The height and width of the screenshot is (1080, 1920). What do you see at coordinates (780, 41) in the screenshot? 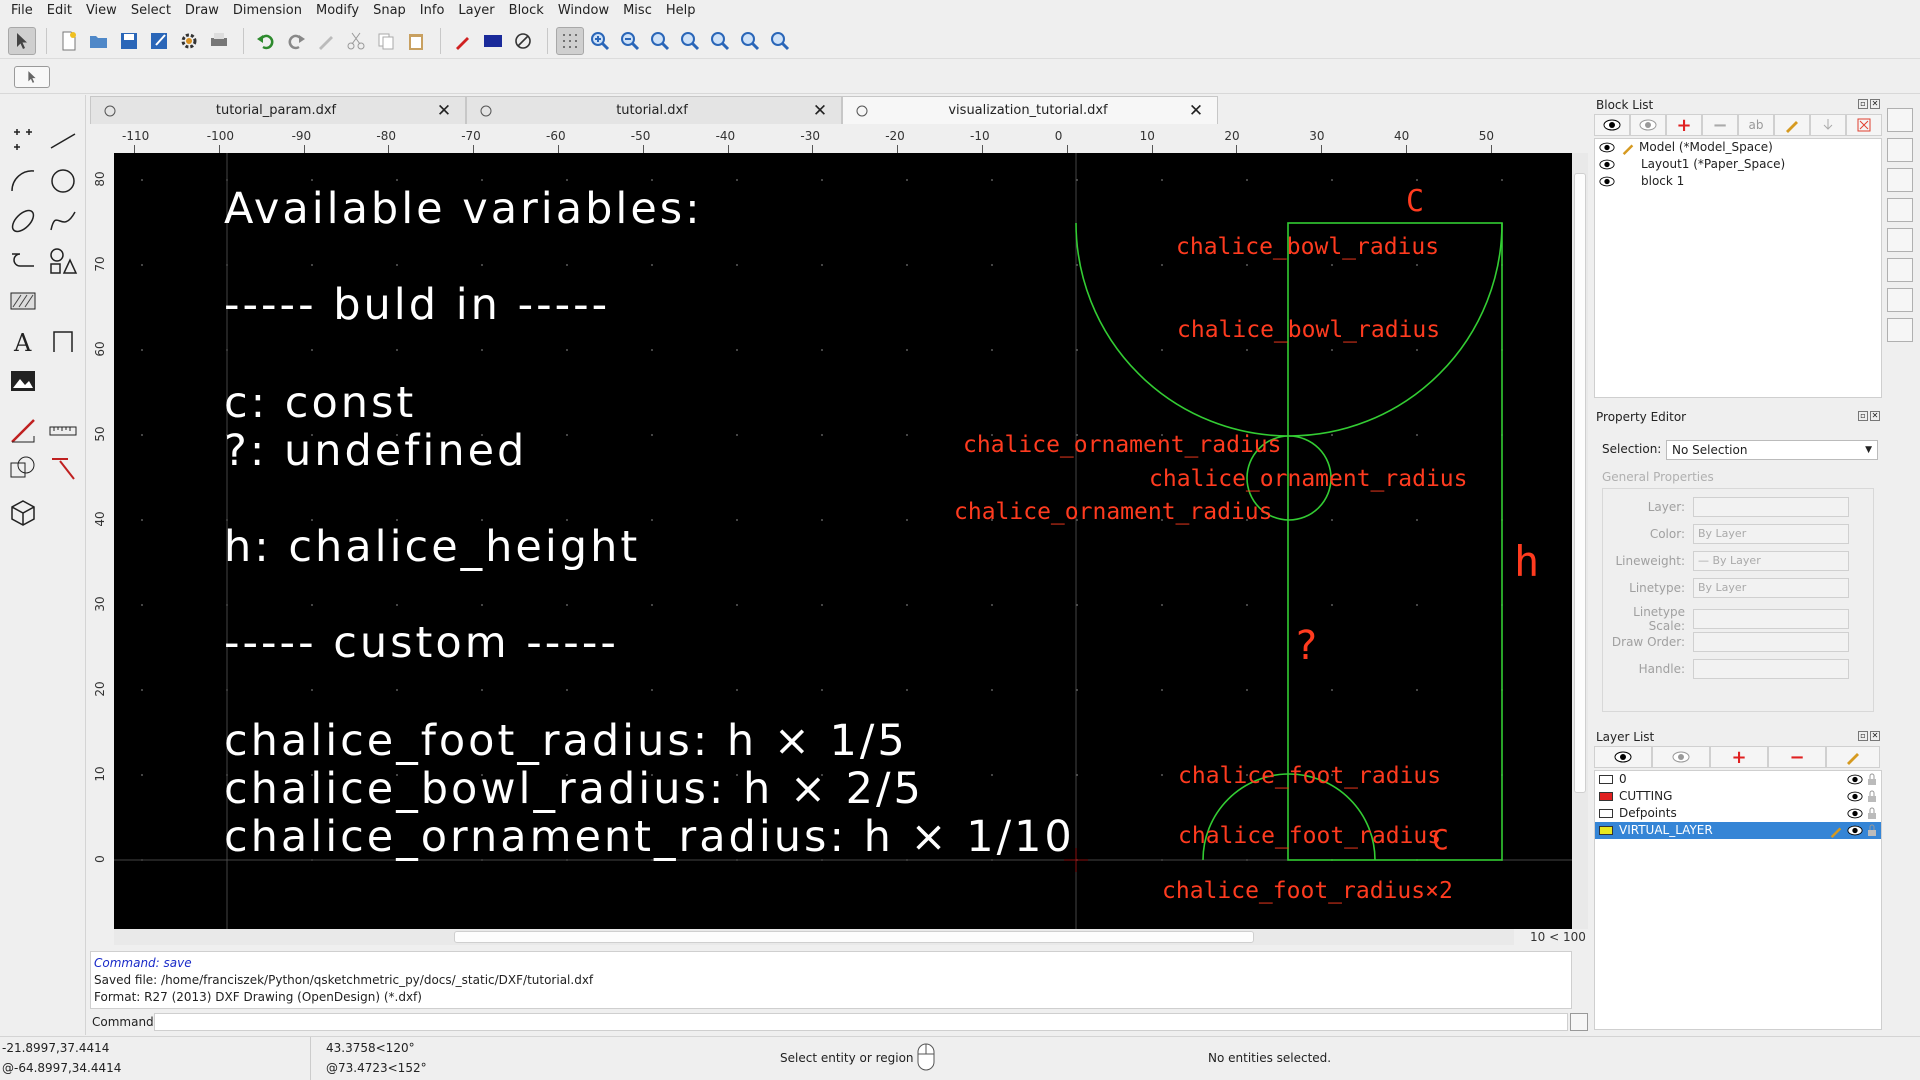
I see `zoom-redraw-button` at bounding box center [780, 41].